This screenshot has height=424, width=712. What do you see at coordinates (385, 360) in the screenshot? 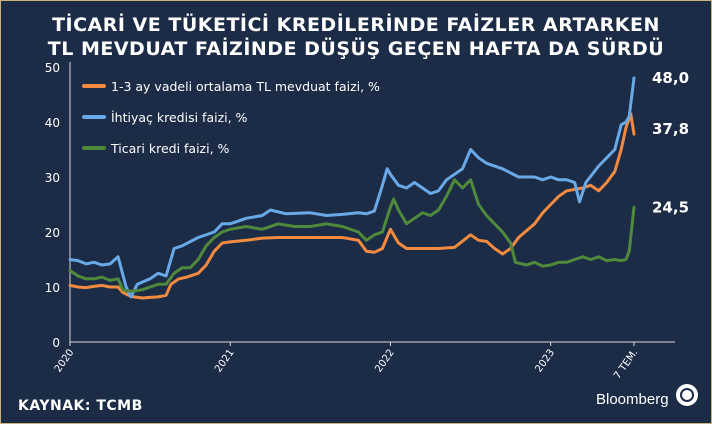
I see `x-tick-label: 2022` at bounding box center [385, 360].